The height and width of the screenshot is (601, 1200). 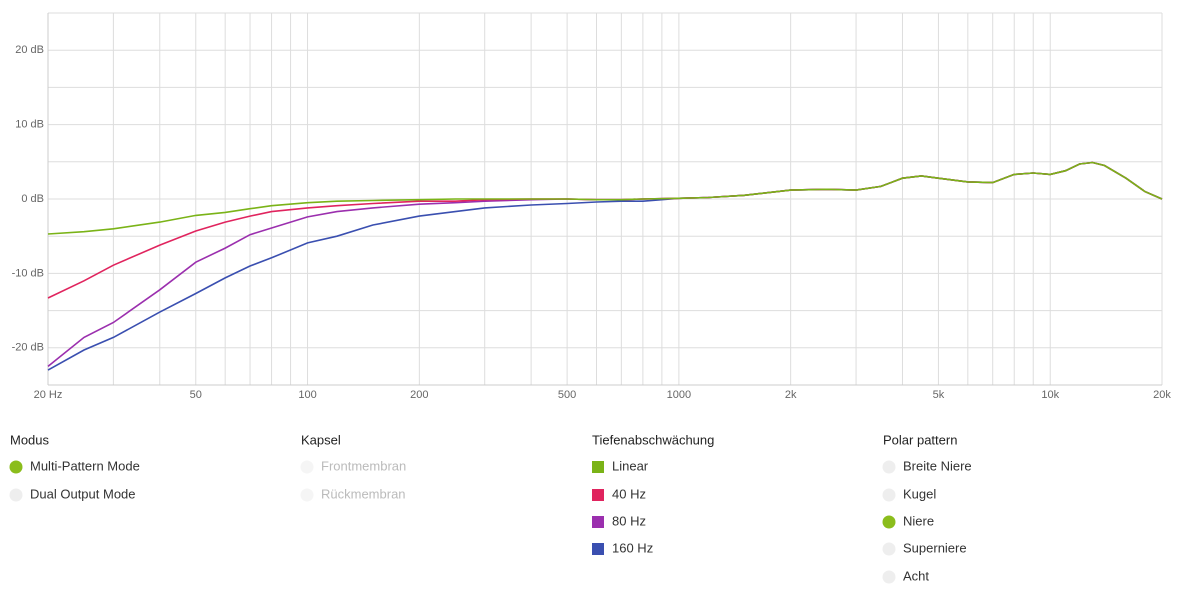 What do you see at coordinates (363, 493) in the screenshot?
I see `radio-label: Rückmembran` at bounding box center [363, 493].